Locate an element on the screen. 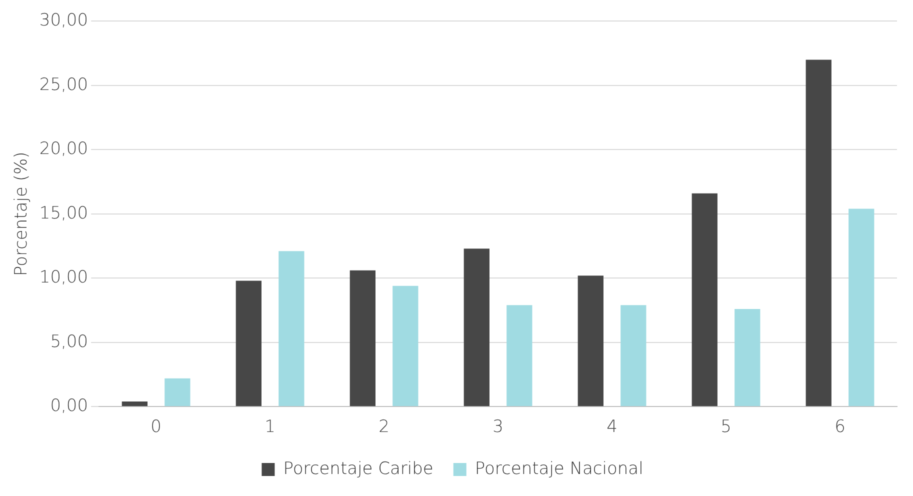  x-tick-label: 3 is located at coordinates (498, 427).